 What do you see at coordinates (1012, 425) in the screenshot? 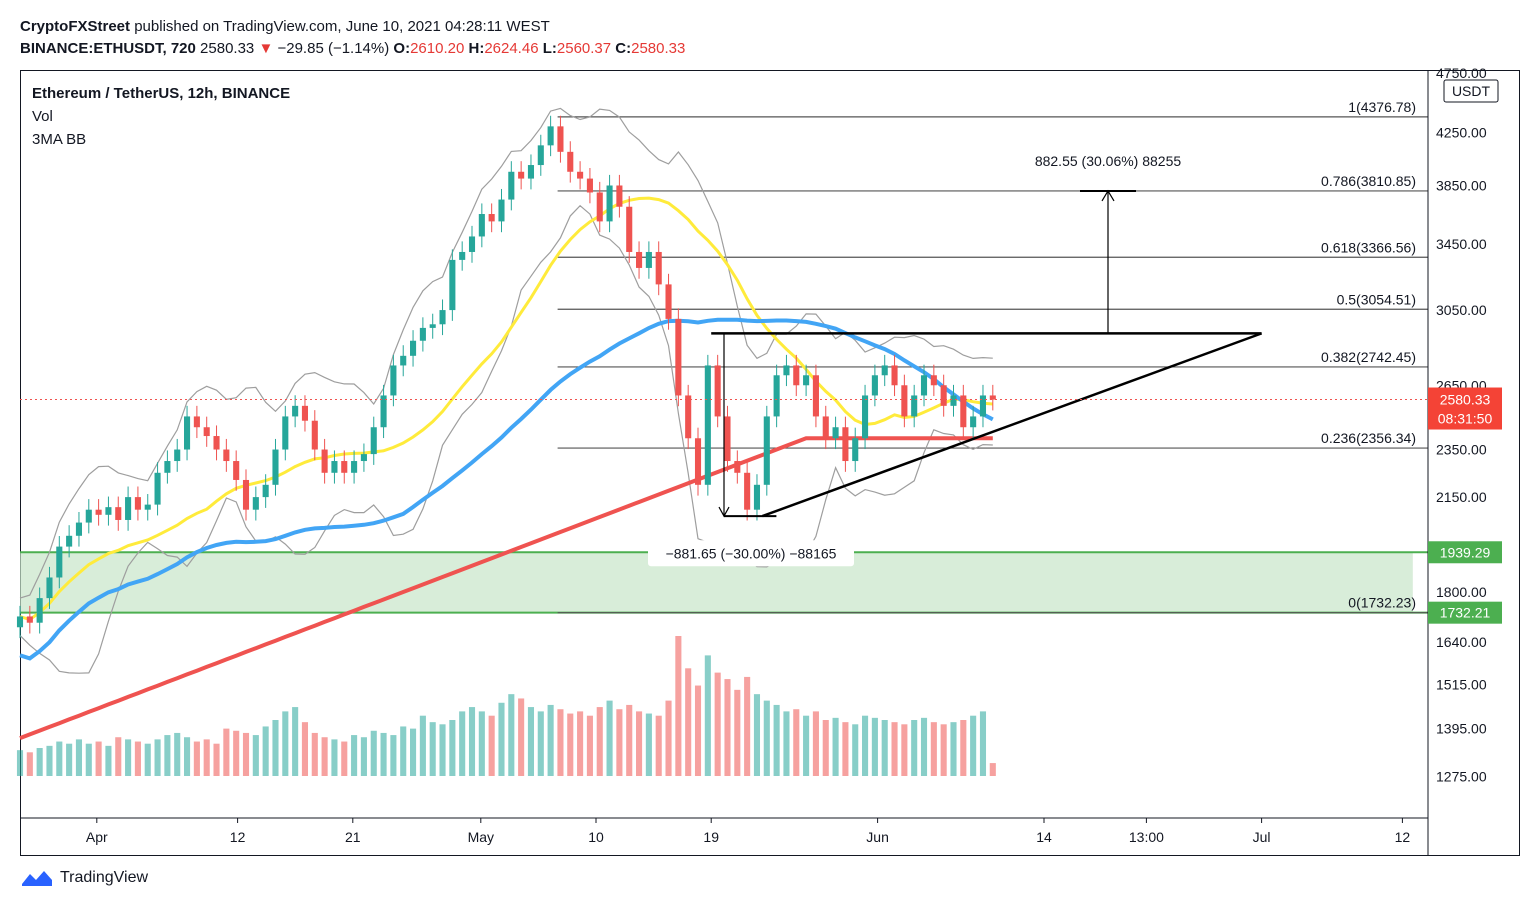
I see `triangle-support` at bounding box center [1012, 425].